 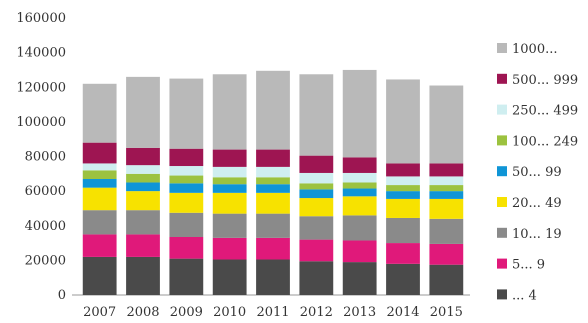 What do you see at coordinates (273, 312) in the screenshot?
I see `x-axis-ticks: 2007 2008 2009 2010 2011 2012 2013 2014 2015` at bounding box center [273, 312].